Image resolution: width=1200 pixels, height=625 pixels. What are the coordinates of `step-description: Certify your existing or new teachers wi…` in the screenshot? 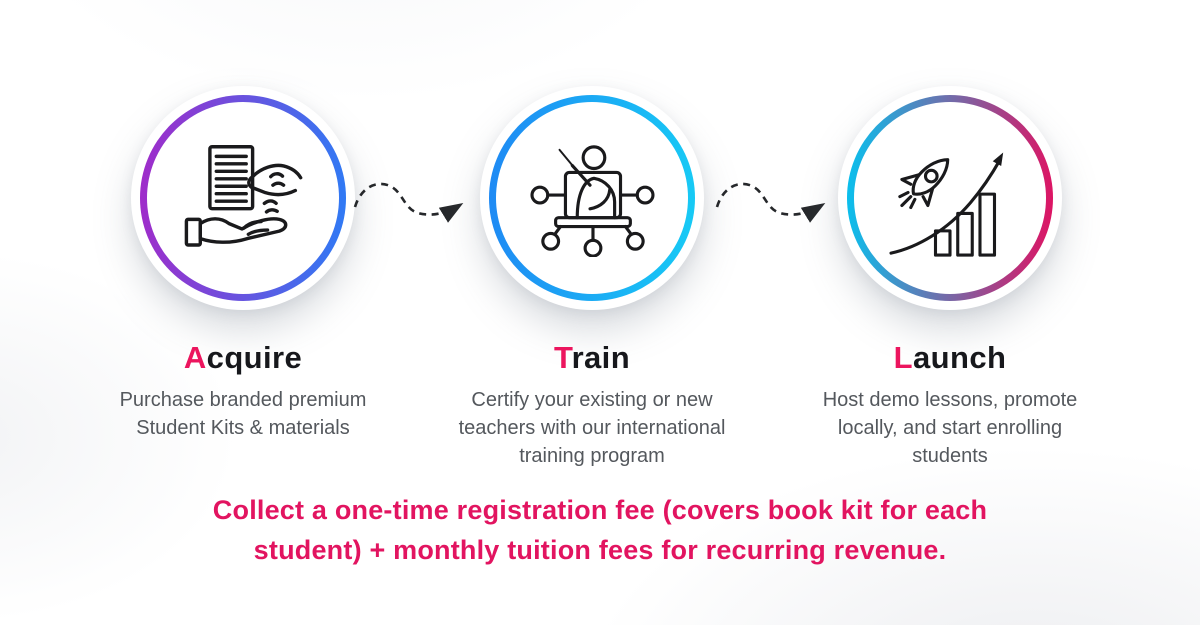 It's located at (592, 428).